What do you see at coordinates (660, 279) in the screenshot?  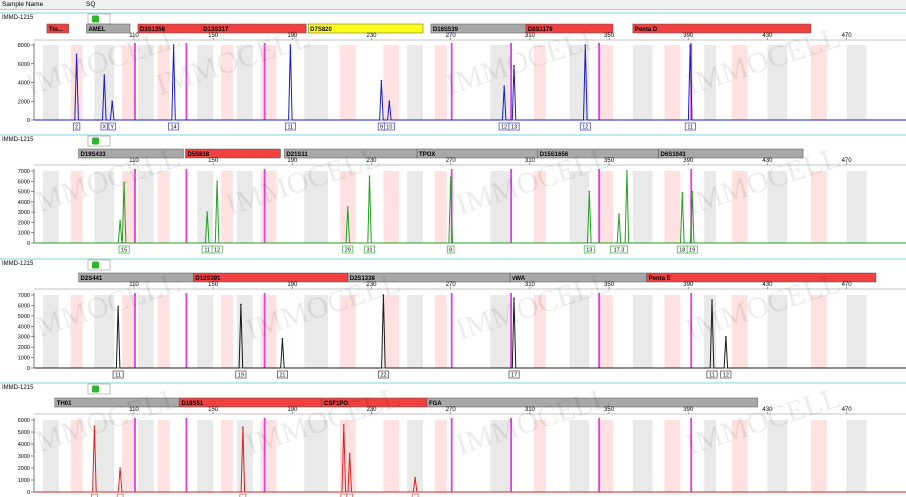 I see `marker-label: Penta E` at bounding box center [660, 279].